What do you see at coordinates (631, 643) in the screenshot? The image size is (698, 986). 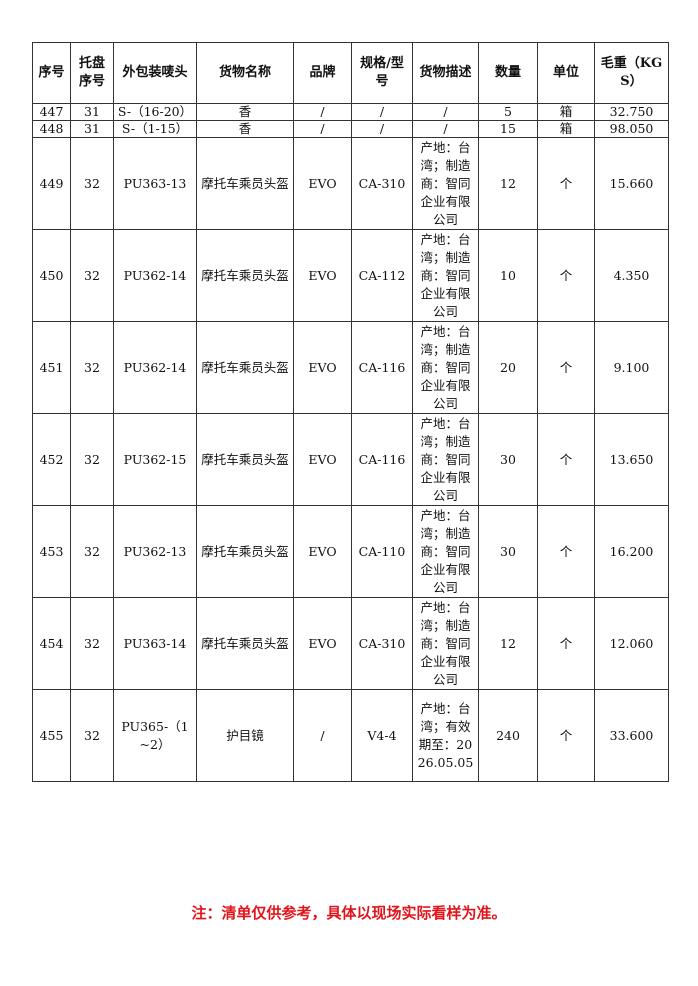 I see `table-cell: 12.060` at bounding box center [631, 643].